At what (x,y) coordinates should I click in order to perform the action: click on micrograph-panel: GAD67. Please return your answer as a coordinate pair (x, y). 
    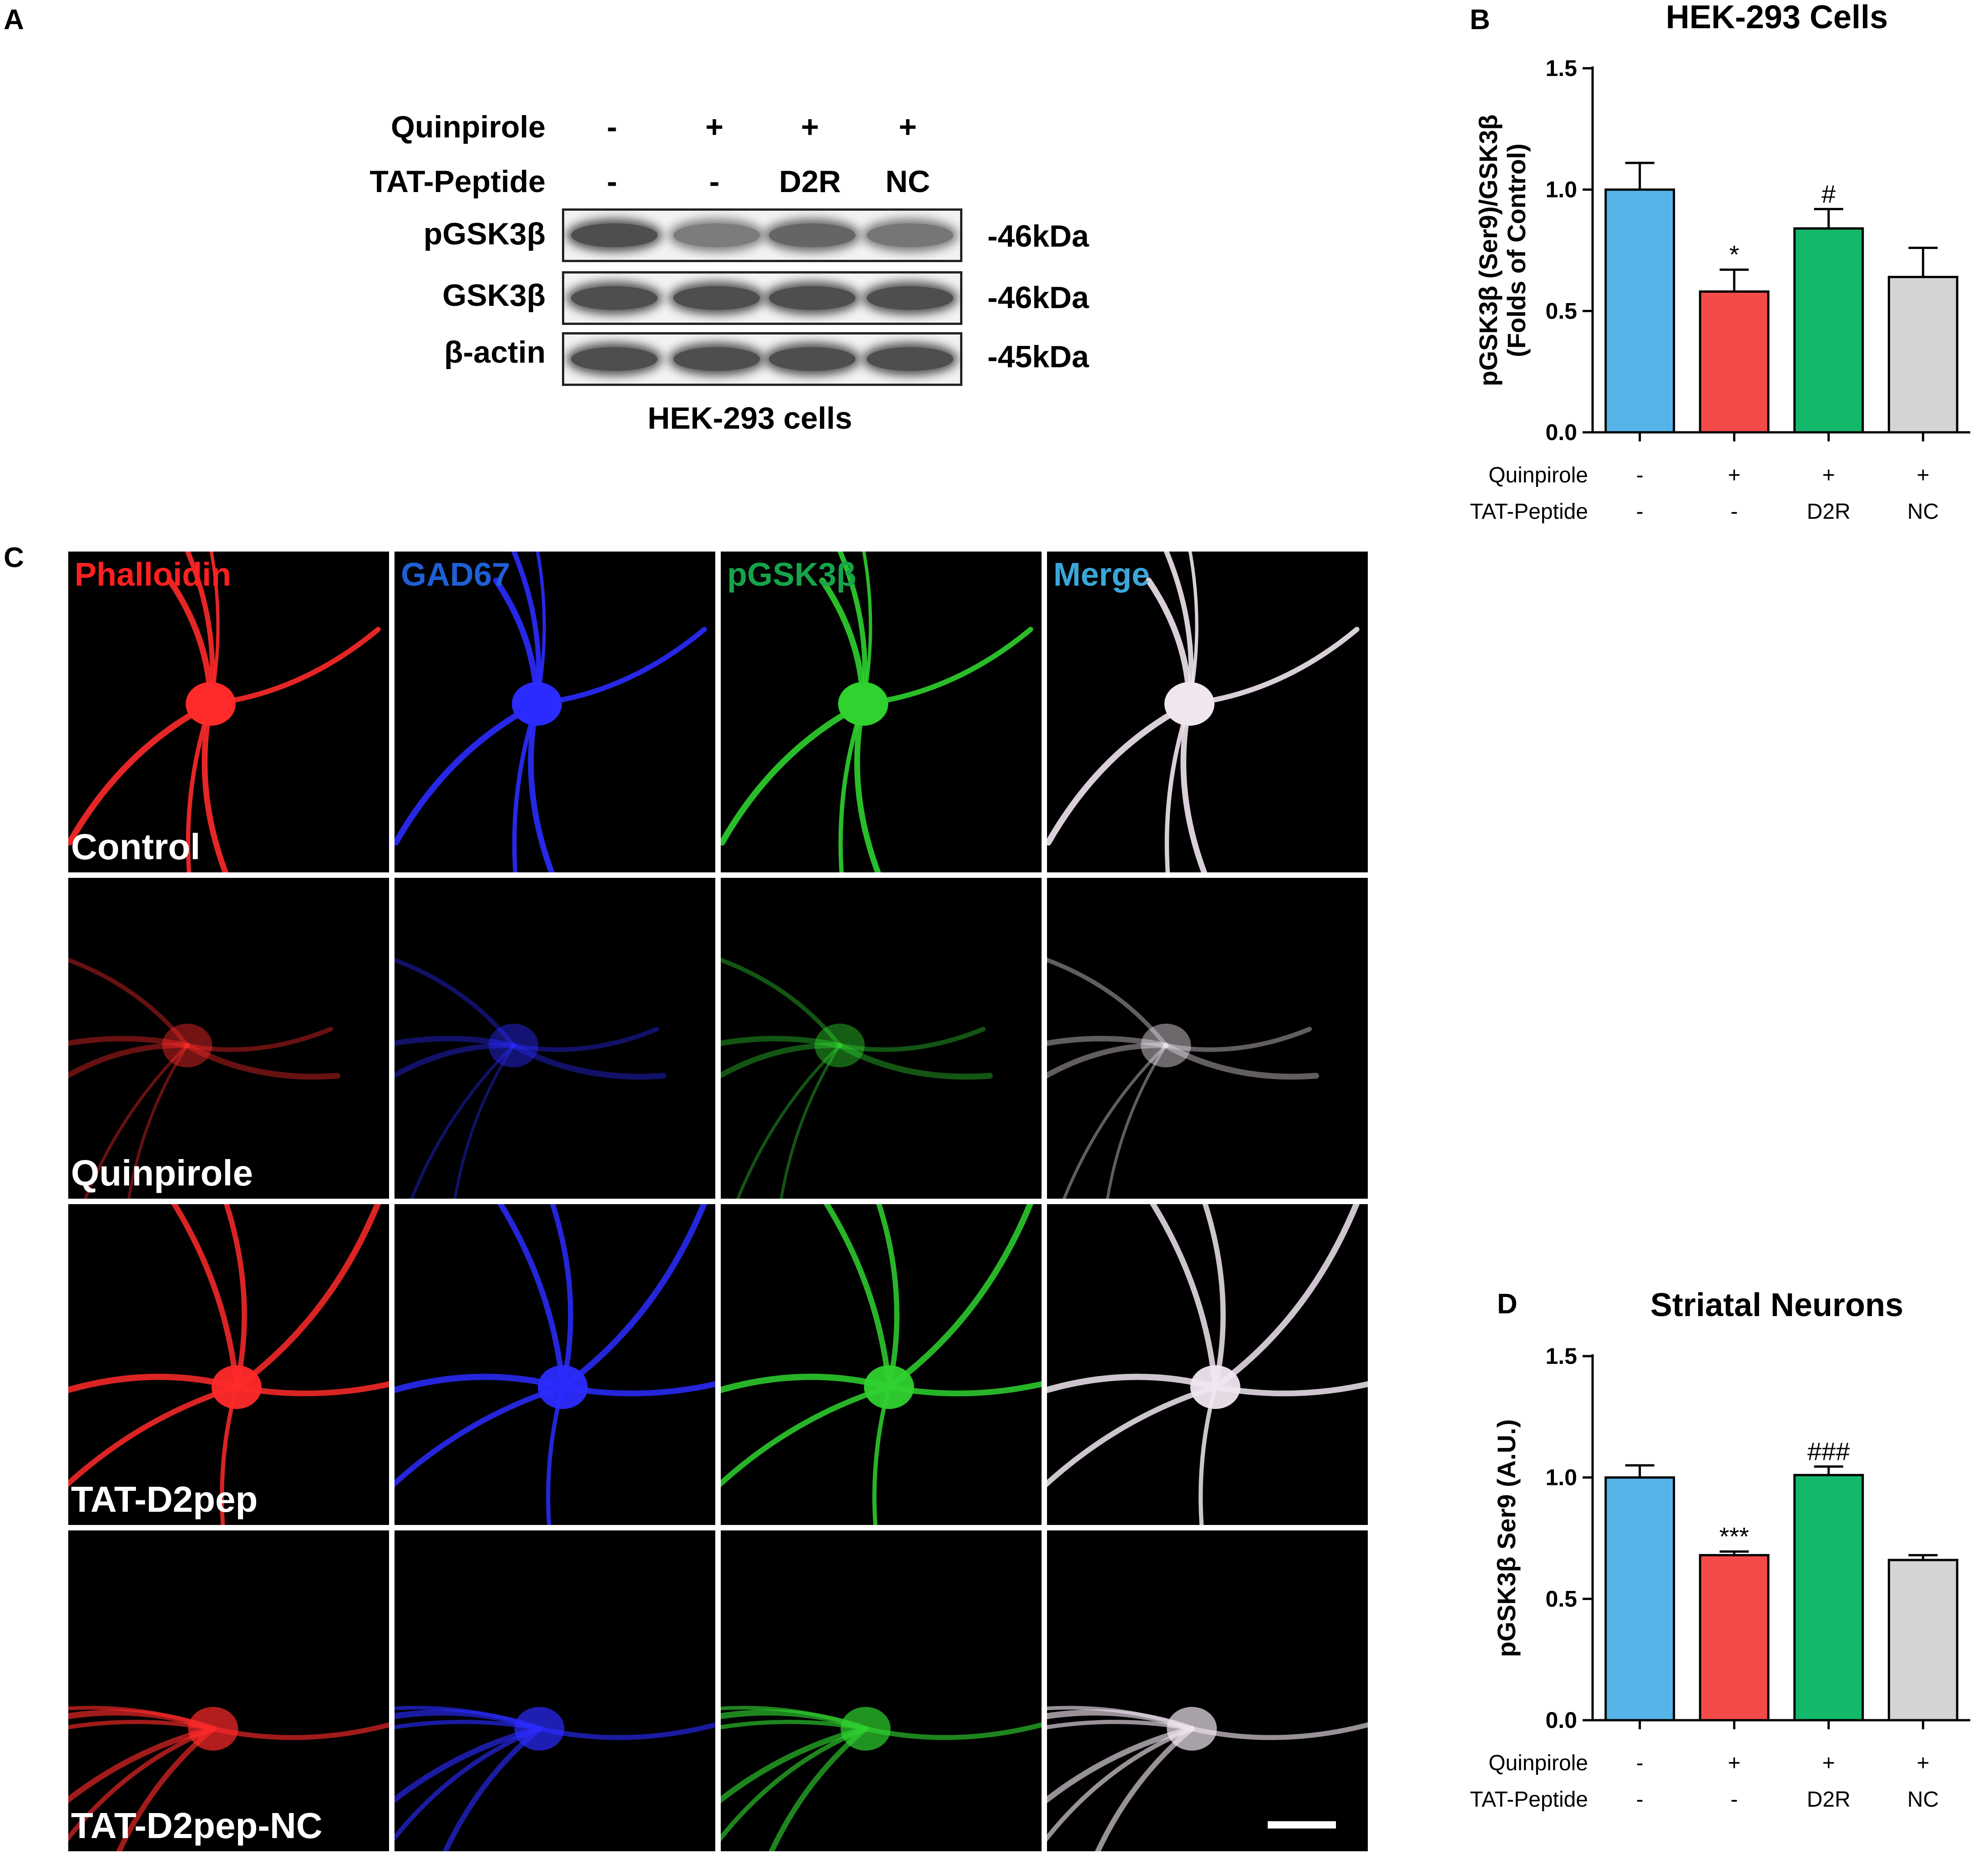
    Looking at the image, I should click on (555, 712).